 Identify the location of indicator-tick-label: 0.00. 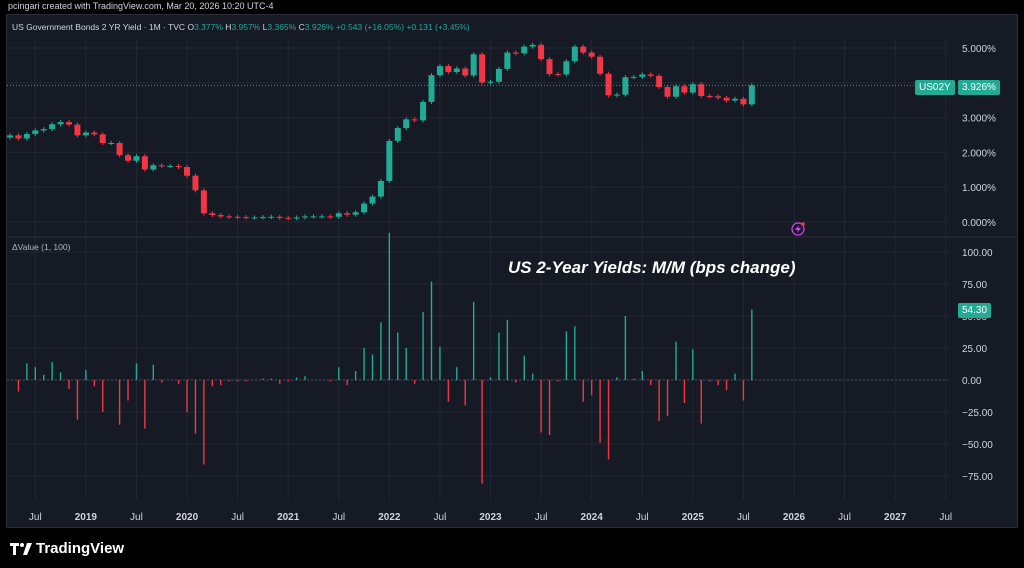
(972, 381).